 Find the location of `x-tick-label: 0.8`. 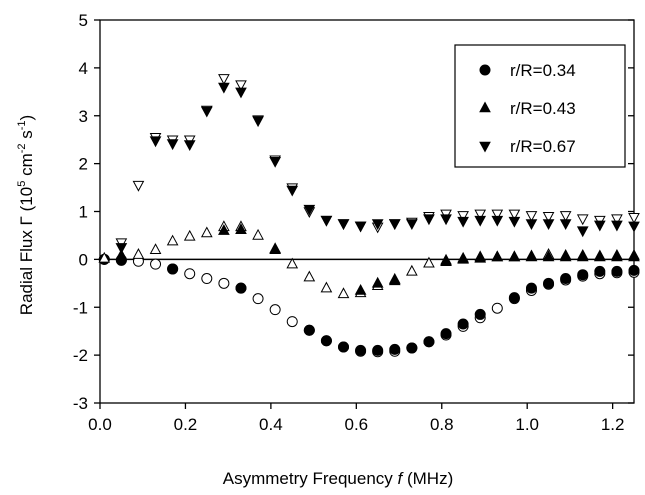

x-tick-label: 0.8 is located at coordinates (442, 424).